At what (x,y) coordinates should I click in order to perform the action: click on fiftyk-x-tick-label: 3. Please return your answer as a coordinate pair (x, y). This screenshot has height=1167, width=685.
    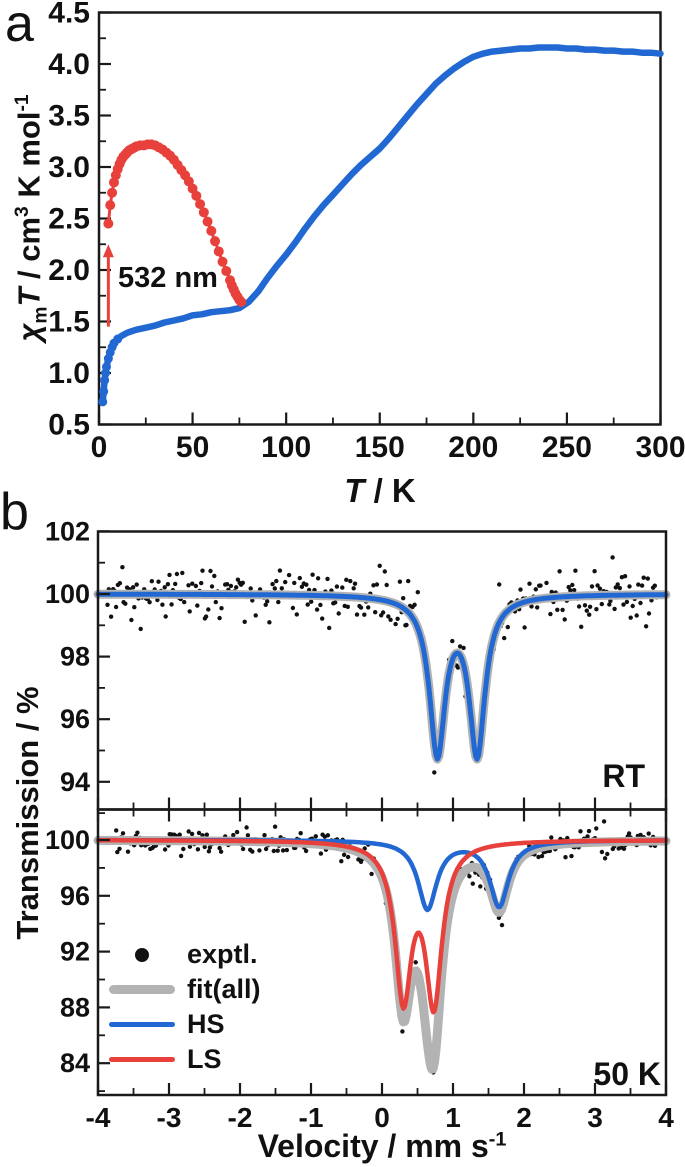
    Looking at the image, I should click on (595, 1117).